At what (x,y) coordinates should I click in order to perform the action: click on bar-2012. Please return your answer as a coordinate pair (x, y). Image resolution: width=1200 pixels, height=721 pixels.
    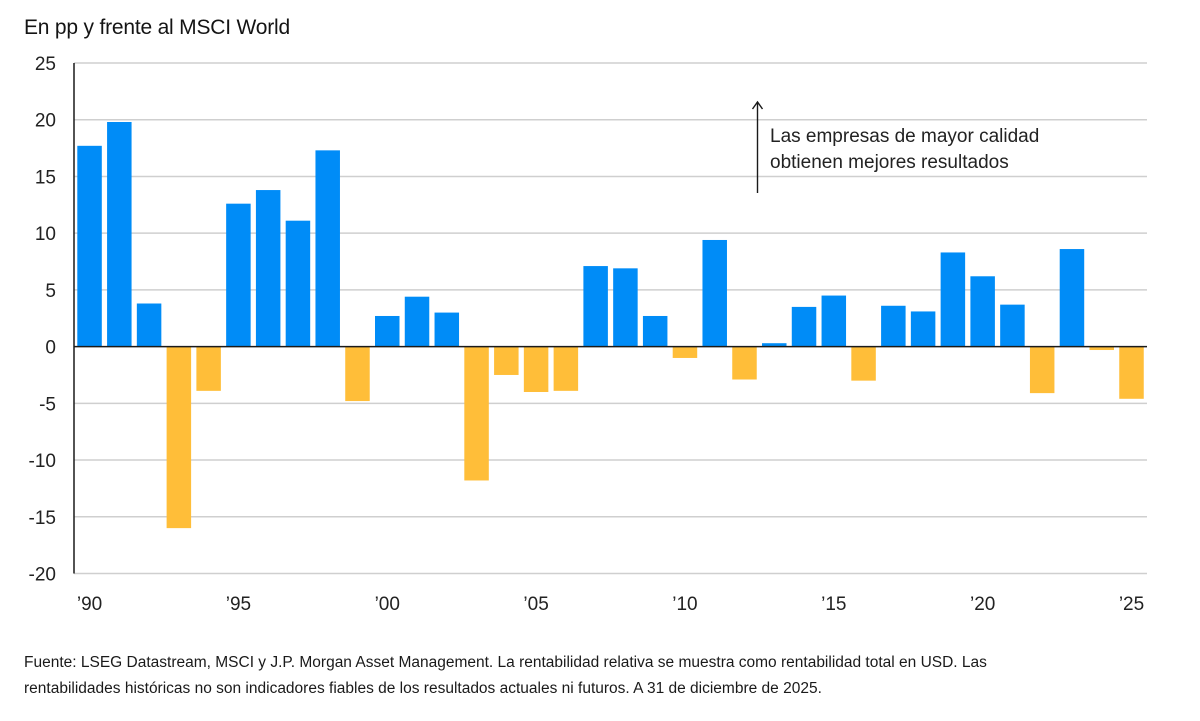
    Looking at the image, I should click on (744, 363).